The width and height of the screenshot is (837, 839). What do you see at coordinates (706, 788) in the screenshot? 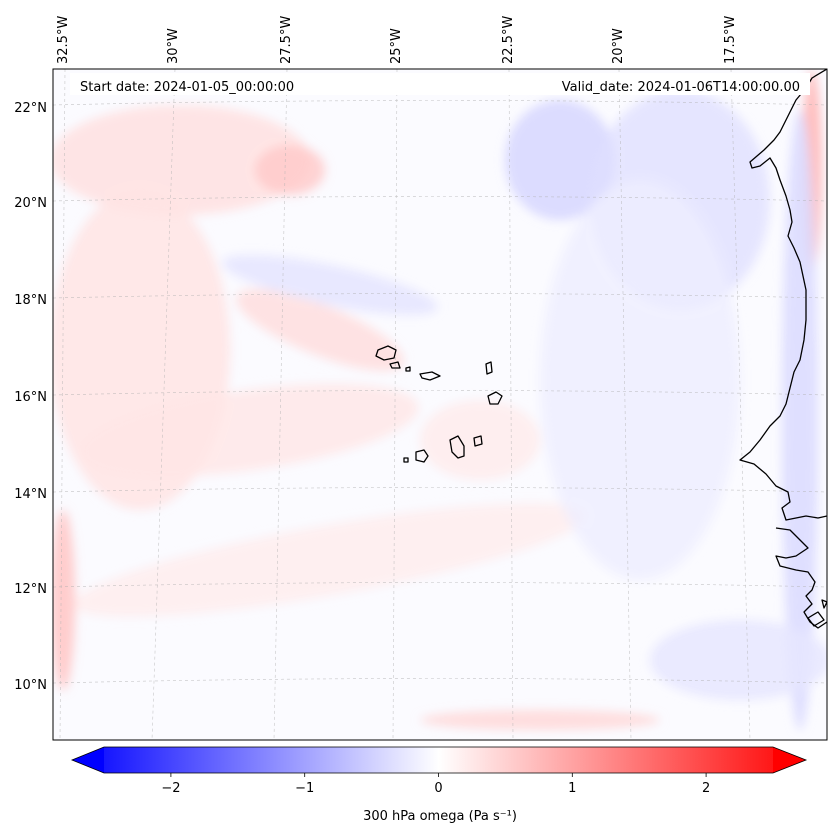
I see `colorbar-tick-label: 2` at bounding box center [706, 788].